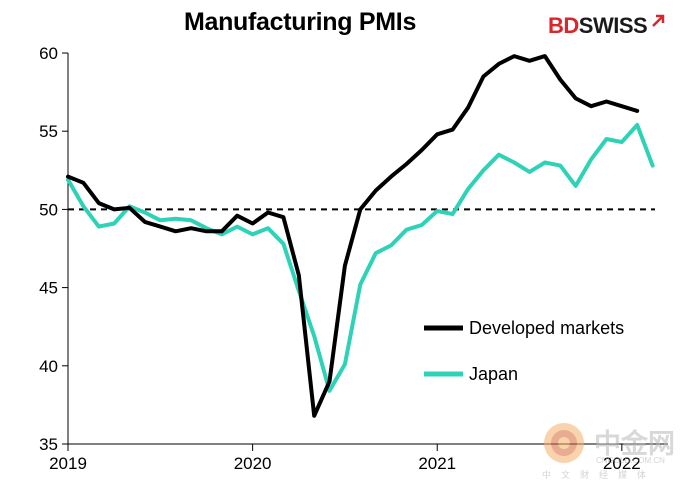 The image size is (700, 491). What do you see at coordinates (563, 25) in the screenshot?
I see `logo-bd-text: BD` at bounding box center [563, 25].